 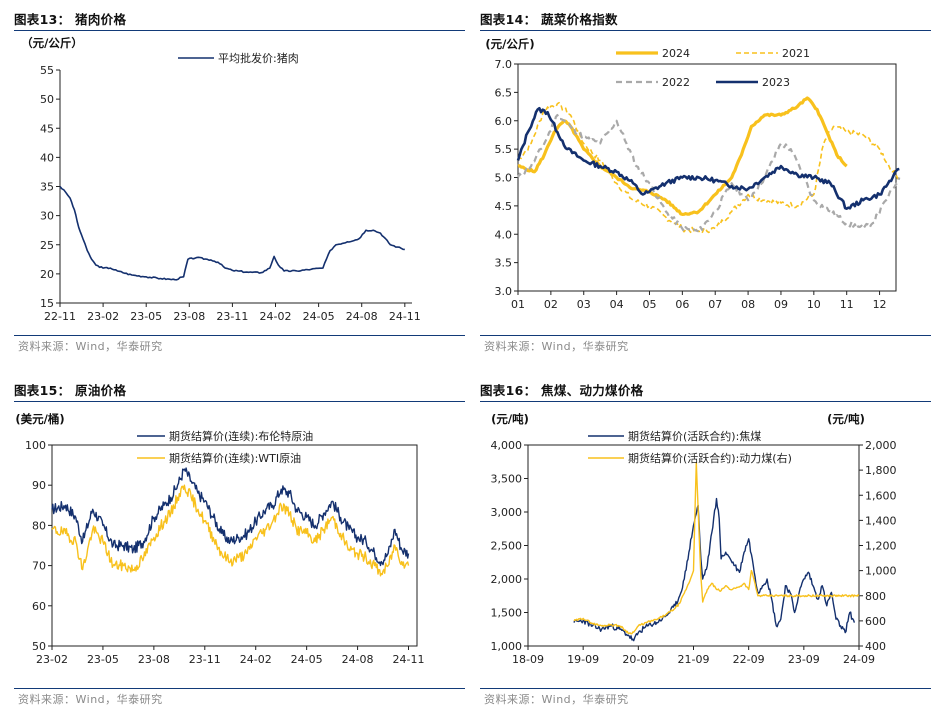 What do you see at coordinates (638, 659) in the screenshot?
I see `x-tick-label: 20-09` at bounding box center [638, 659].